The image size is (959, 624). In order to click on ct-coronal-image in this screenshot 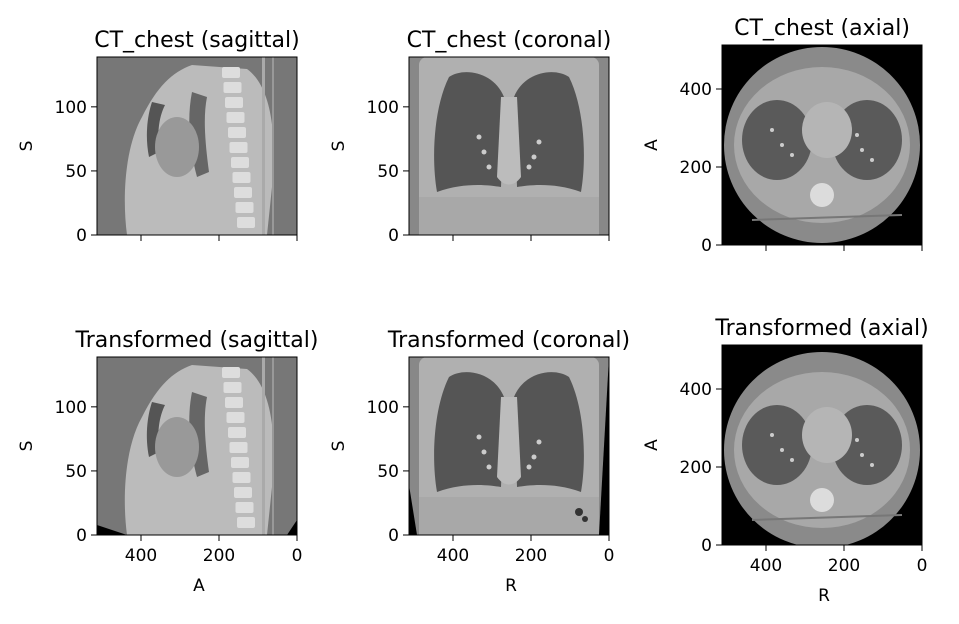, I will do `click(509, 146)`.